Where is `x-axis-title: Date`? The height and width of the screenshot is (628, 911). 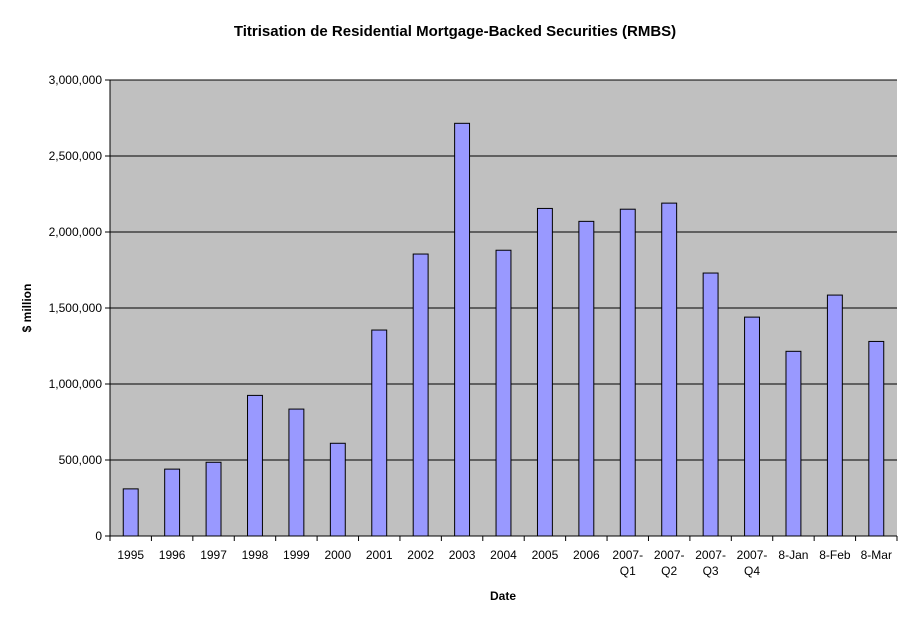
x-axis-title: Date is located at coordinates (503, 596).